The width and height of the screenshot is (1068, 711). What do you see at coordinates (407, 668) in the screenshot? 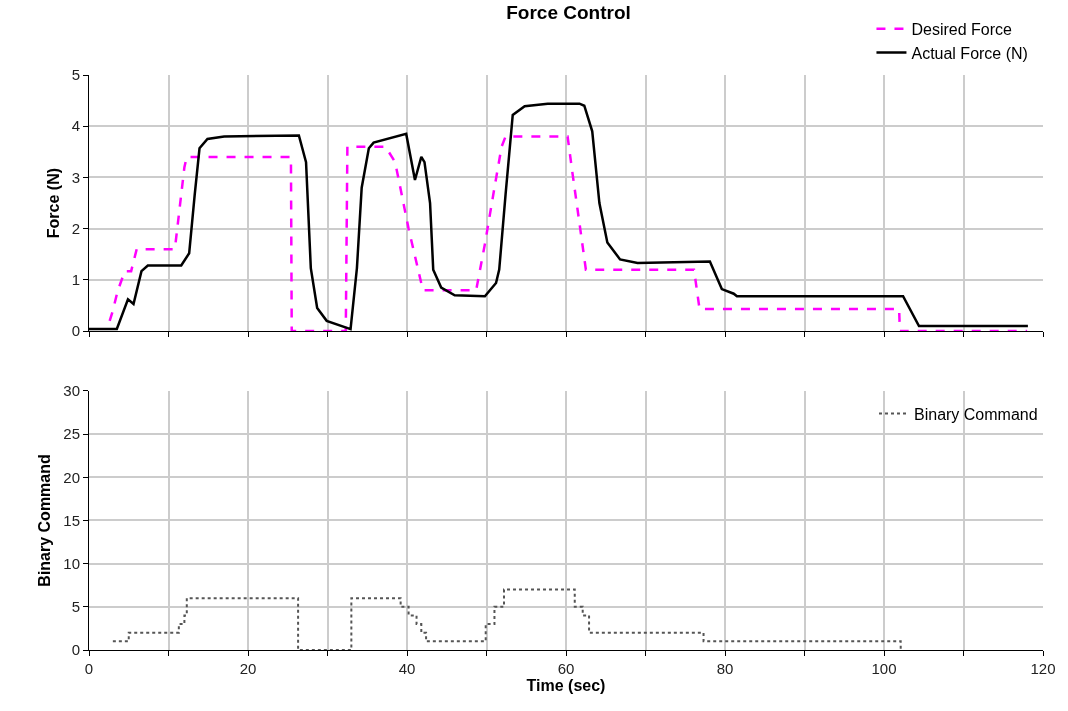
I see `x-tick-label: 40` at bounding box center [407, 668].